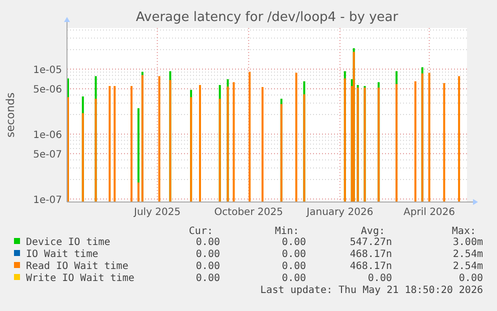 This screenshot has height=311, width=497. Describe the element at coordinates (464, 231) in the screenshot. I see `text: Max:` at that location.